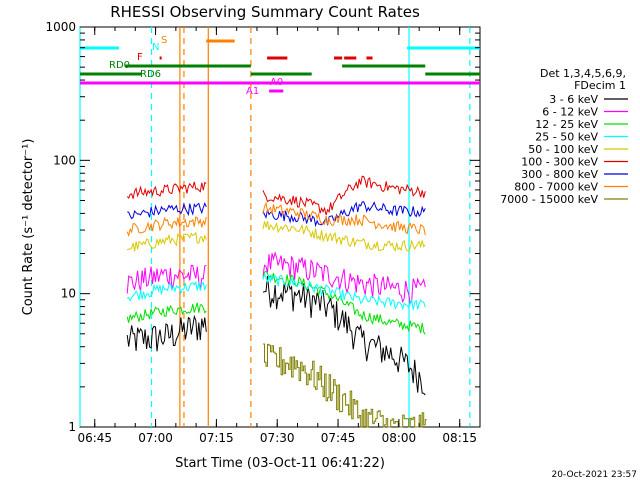 This screenshot has width=640, height=480. I want to click on legend-entry-label: 25 - 50 keV, so click(566, 137).